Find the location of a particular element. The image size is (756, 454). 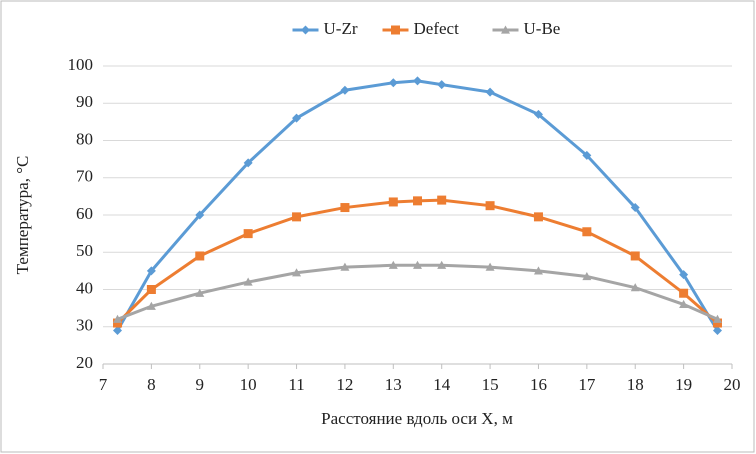

x-axis-label: Расстояние вдоль оси X, м is located at coordinates (417, 418).